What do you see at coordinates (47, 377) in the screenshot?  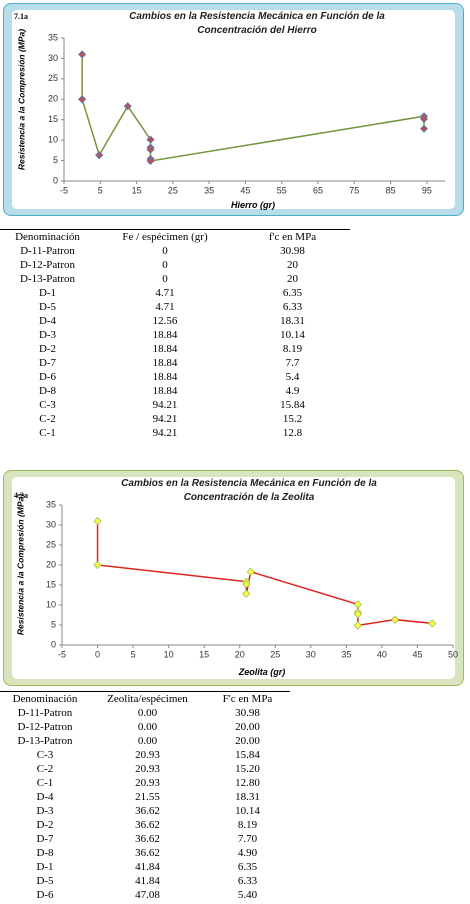 I see `table-cell: D-6` at bounding box center [47, 377].